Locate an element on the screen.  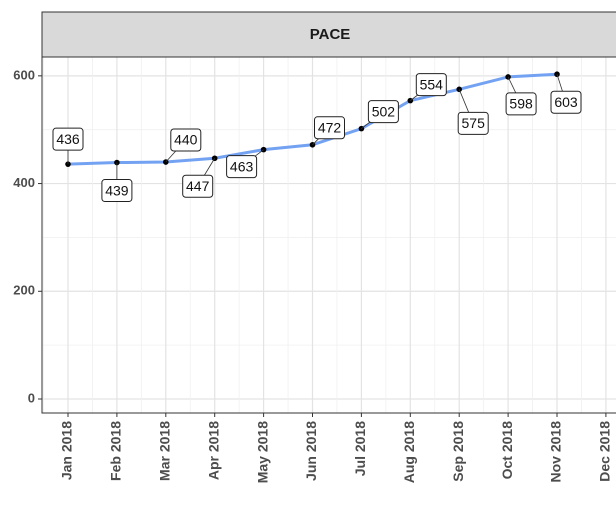
x-tick-label: Dec 2018 is located at coordinates (605, 451).